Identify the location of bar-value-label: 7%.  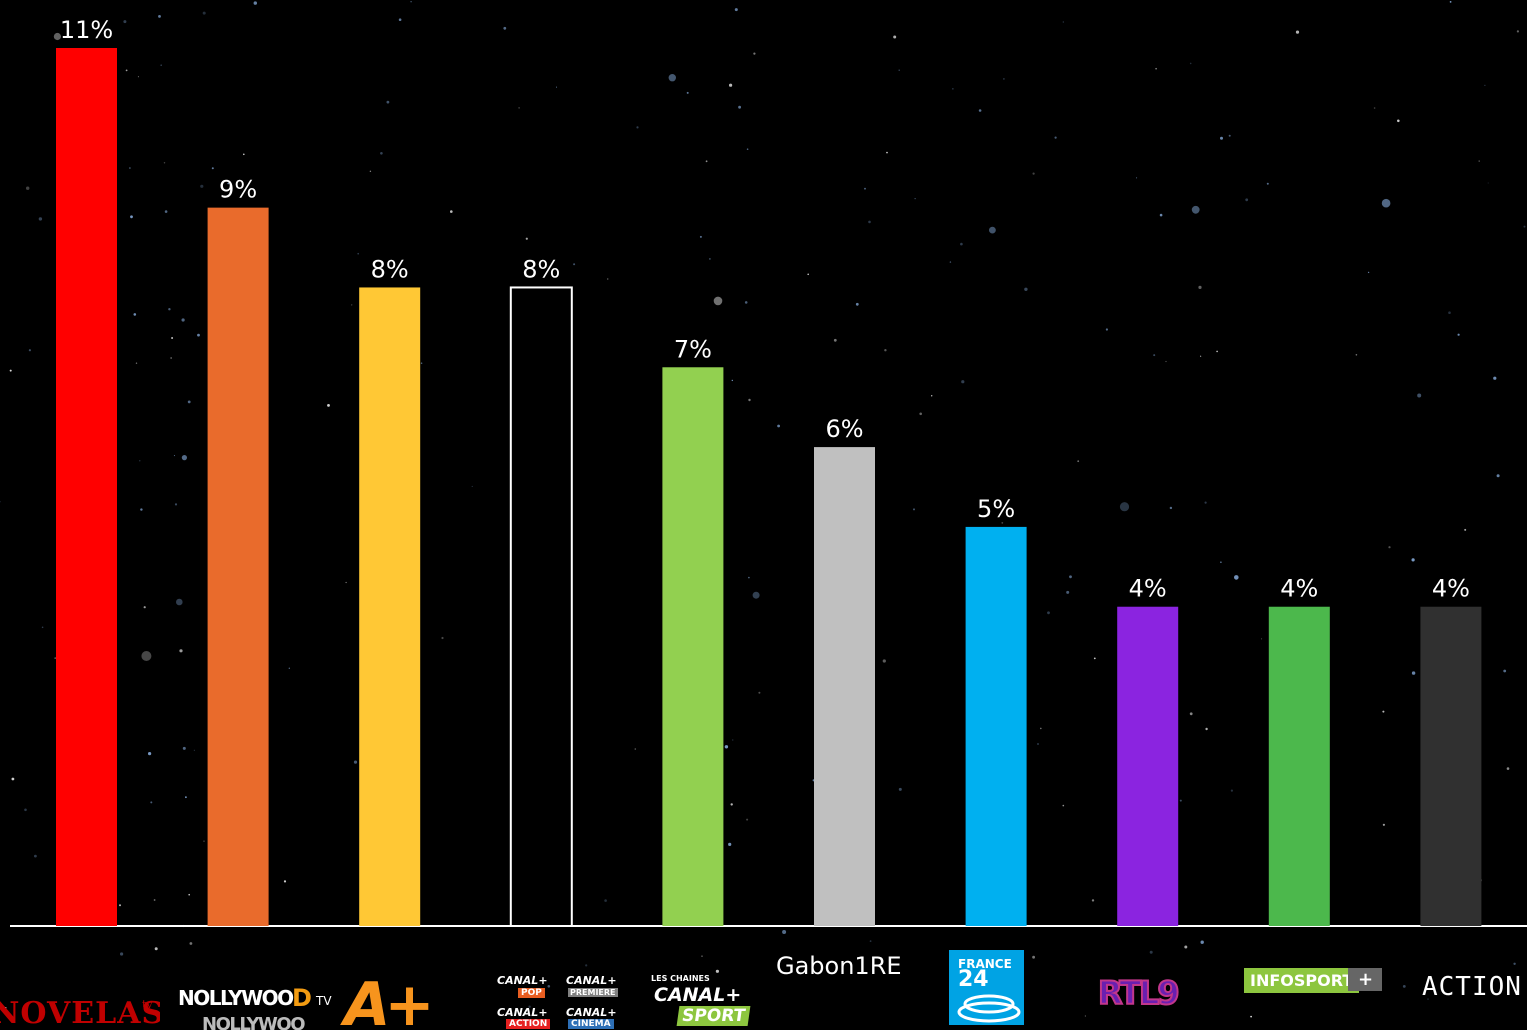
(693, 349).